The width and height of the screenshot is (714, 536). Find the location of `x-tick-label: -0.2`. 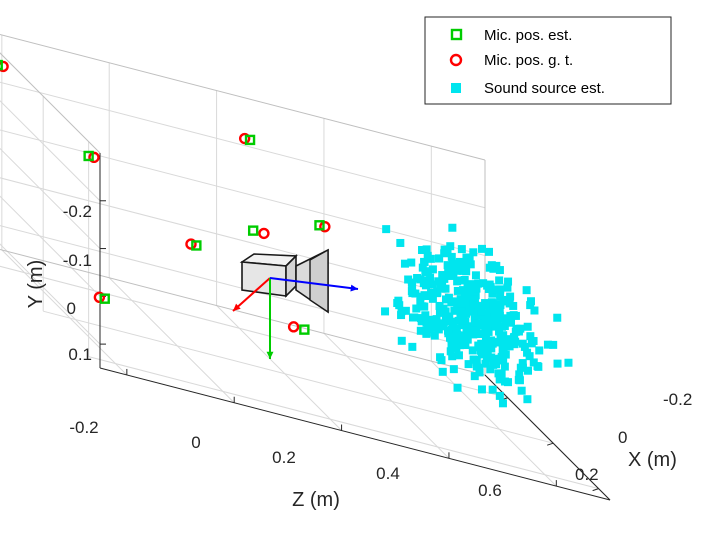

x-tick-label: -0.2 is located at coordinates (677, 399).